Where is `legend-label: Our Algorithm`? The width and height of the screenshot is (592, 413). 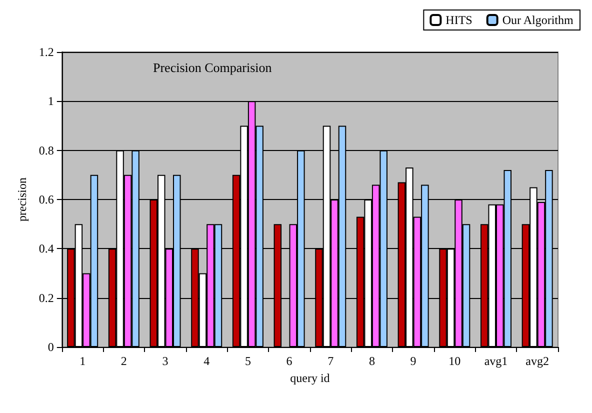
legend-label: Our Algorithm is located at coordinates (538, 20).